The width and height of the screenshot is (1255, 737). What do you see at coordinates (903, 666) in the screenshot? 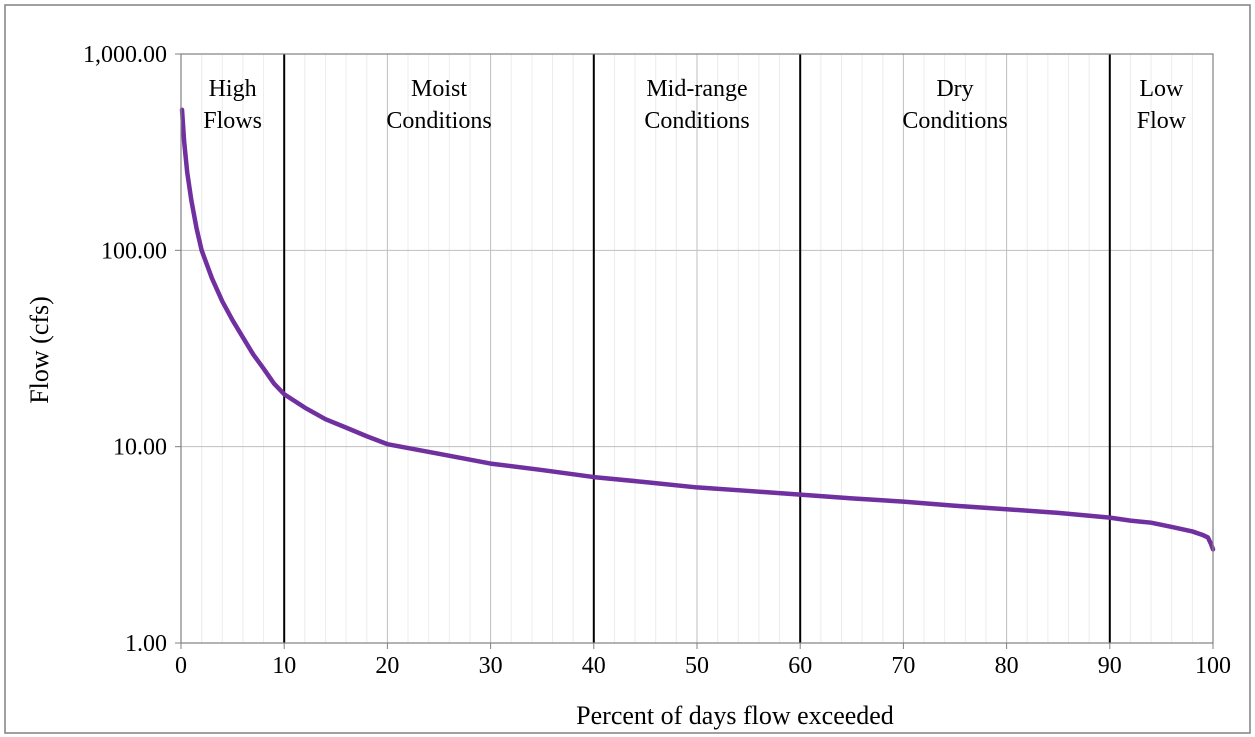
I see `x-tick-label: 70` at bounding box center [903, 666].